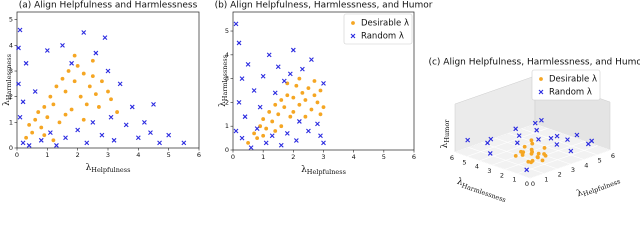  What do you see at coordinates (447, 131) in the screenshot?
I see `subscript: Humor` at bounding box center [447, 131].